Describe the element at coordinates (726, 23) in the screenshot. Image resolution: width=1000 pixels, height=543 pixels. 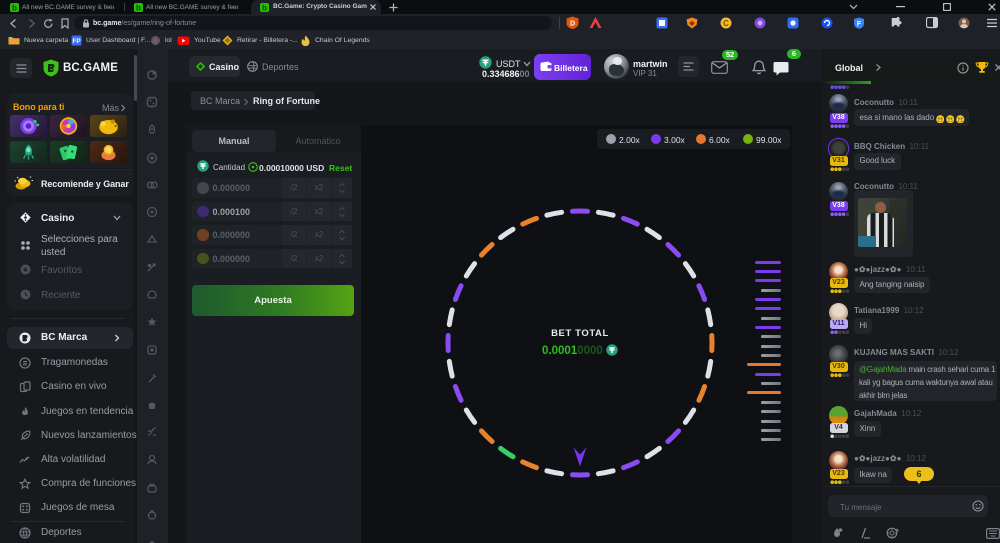
I see `svg-text: C` at that location.